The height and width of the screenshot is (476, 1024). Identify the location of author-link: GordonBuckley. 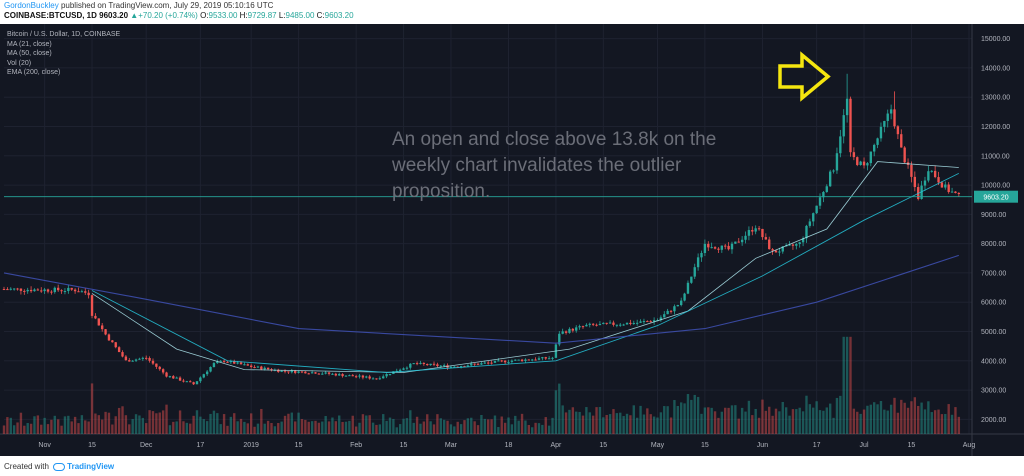
(31, 5).